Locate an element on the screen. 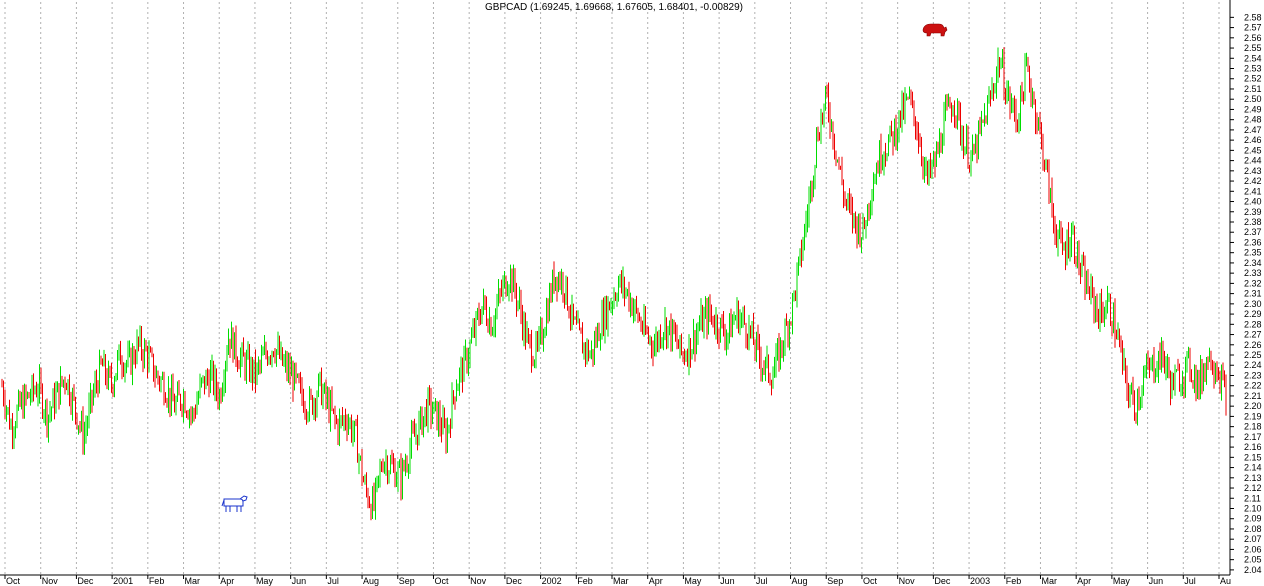 This screenshot has width=1264, height=586. y-tick-label: 2.39 is located at coordinates (1253, 212).